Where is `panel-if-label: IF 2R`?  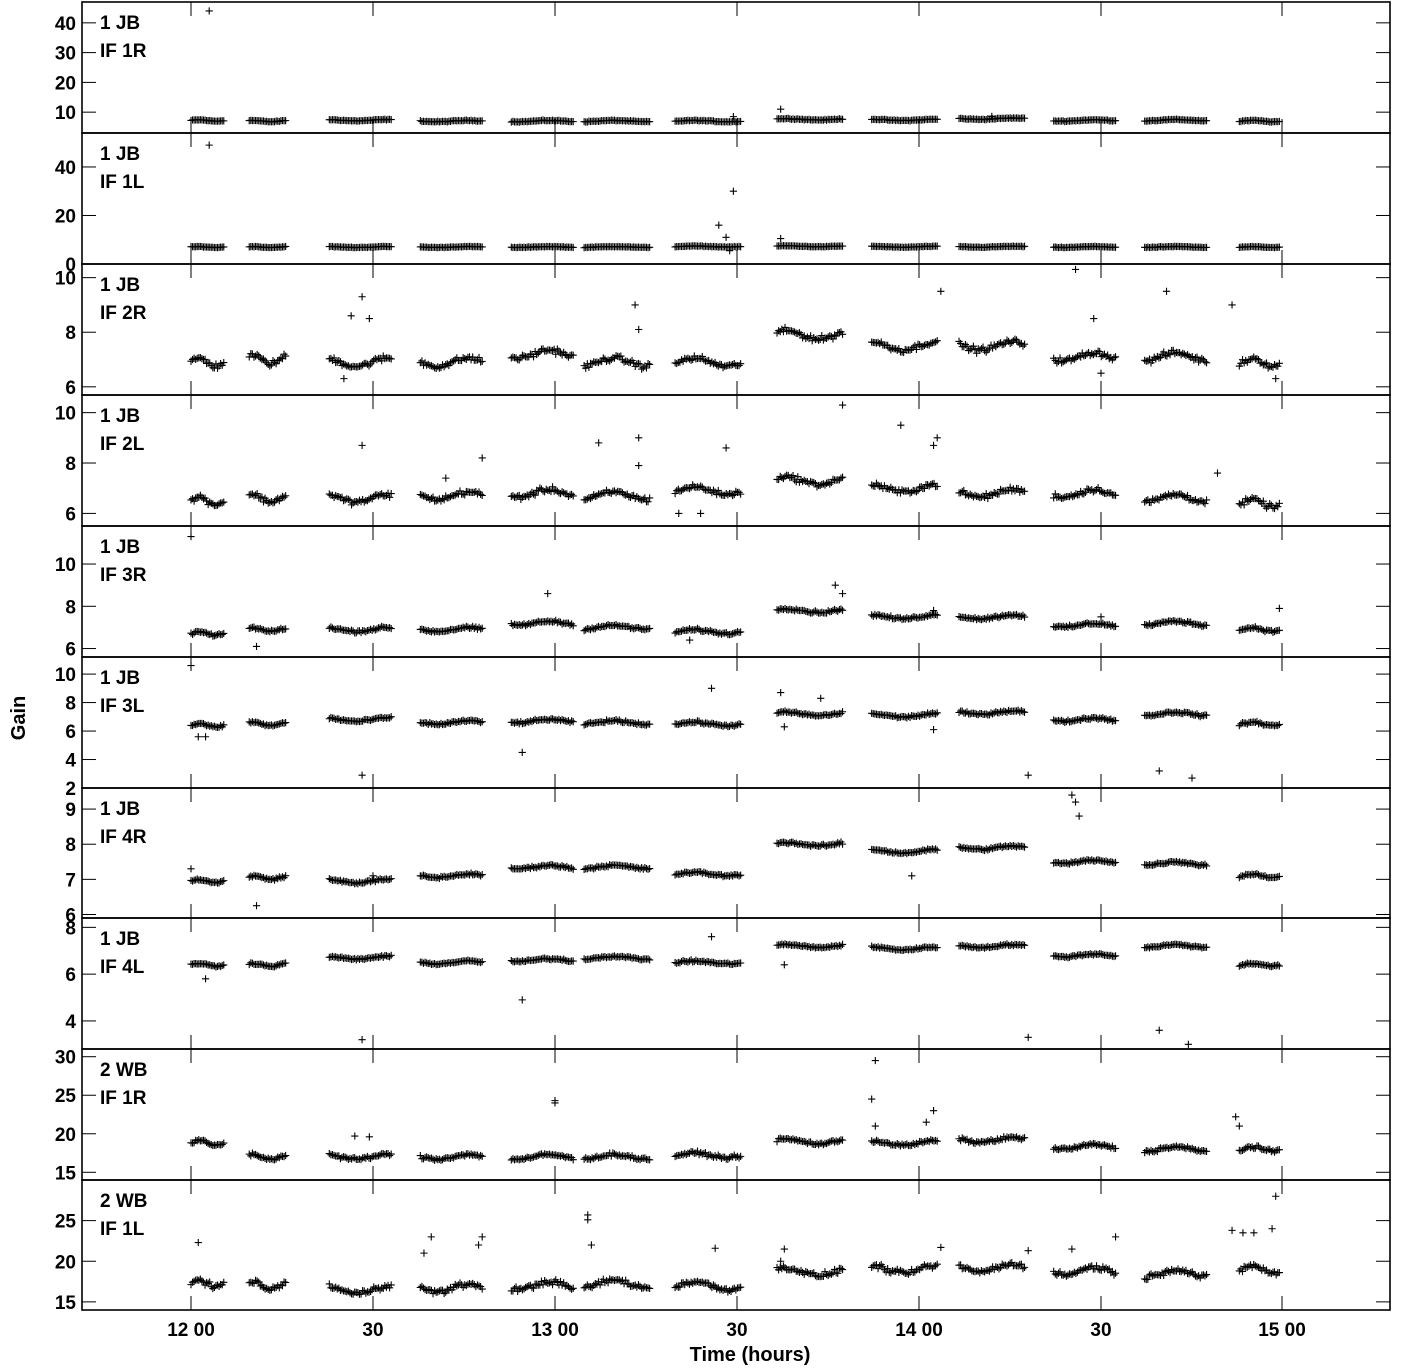
panel-if-label: IF 2R is located at coordinates (123, 313).